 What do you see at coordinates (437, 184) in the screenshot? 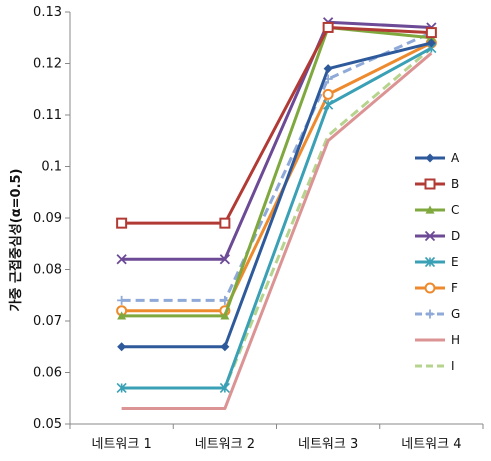
I see `legend-item-B: B` at bounding box center [437, 184].